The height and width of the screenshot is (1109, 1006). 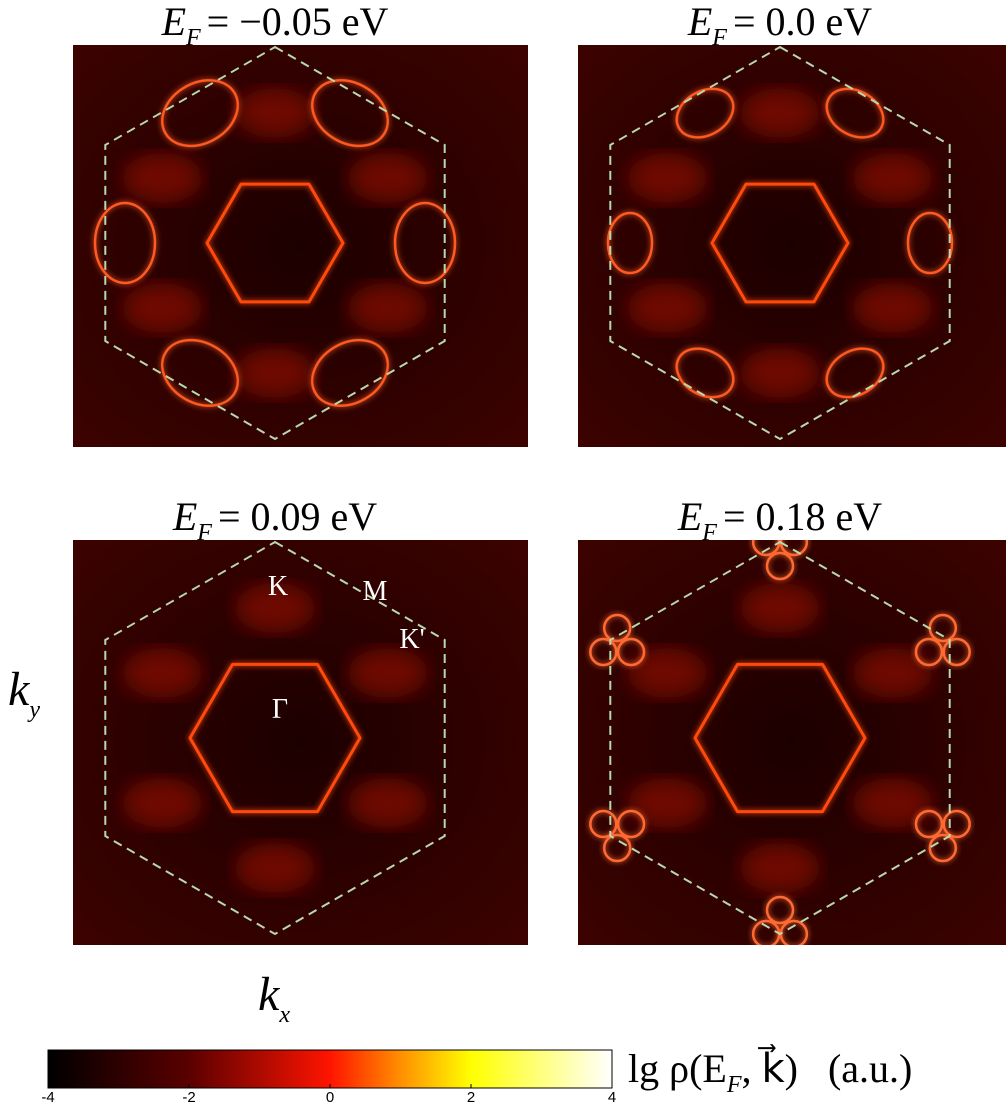 I want to click on y-axis-label: ky, so click(x=24, y=693).